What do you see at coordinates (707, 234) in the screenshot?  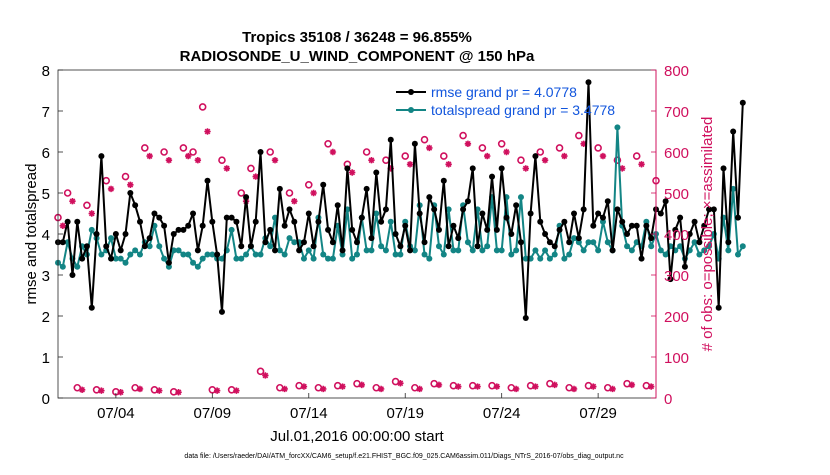 I see `y-right-axis-label: # of obs: o=possible; ×=assimilated` at bounding box center [707, 234].